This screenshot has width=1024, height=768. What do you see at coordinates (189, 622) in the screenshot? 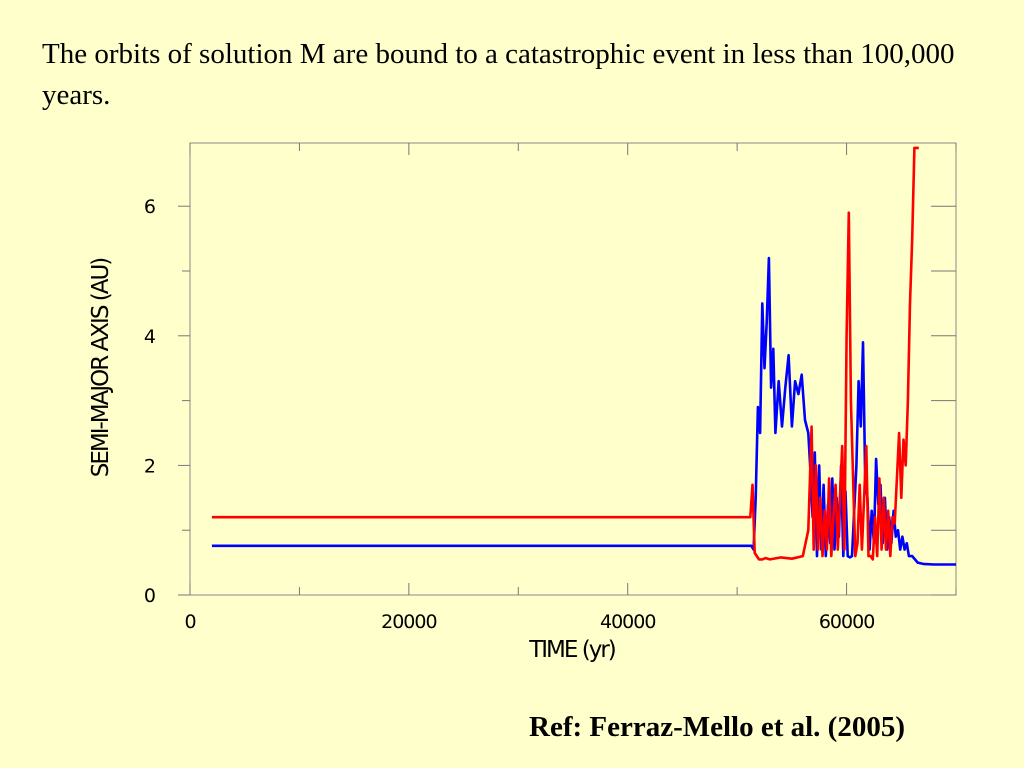
I see `x-tick-label: 0` at bounding box center [189, 622].